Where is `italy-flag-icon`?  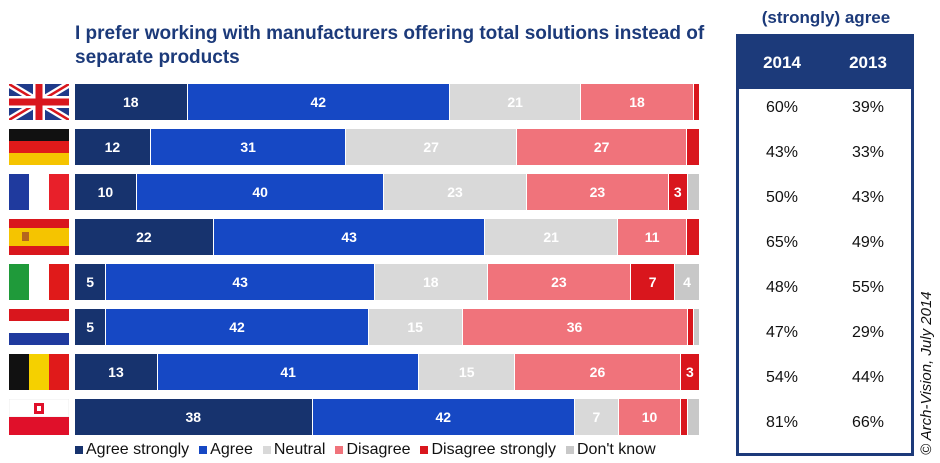 italy-flag-icon is located at coordinates (39, 282).